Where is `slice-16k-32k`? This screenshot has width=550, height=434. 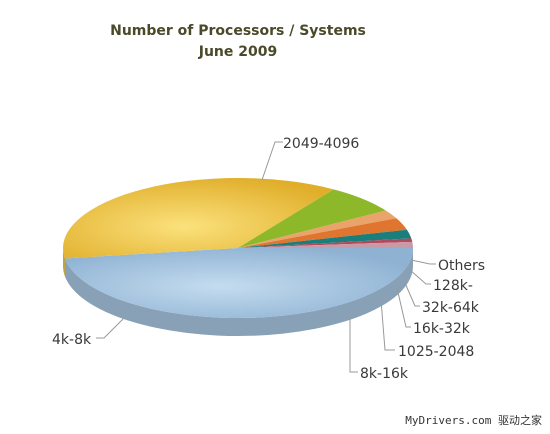
slice-16k-32k is located at coordinates (322, 233).